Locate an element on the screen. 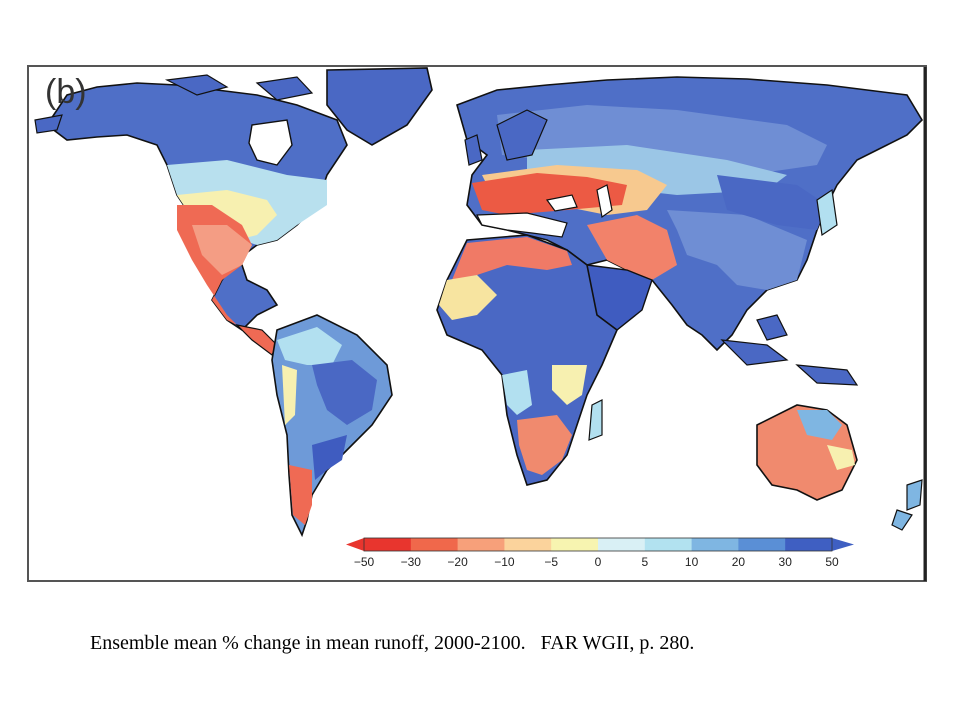 The image size is (960, 720). australia is located at coordinates (839, 467).